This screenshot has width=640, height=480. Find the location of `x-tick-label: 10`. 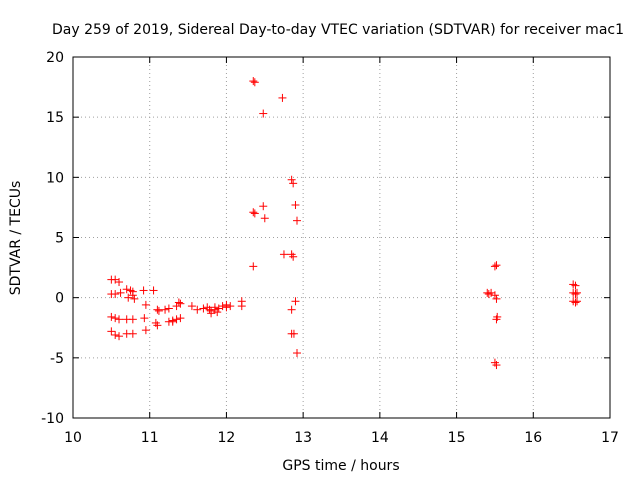

x-tick-label: 10 is located at coordinates (73, 438).